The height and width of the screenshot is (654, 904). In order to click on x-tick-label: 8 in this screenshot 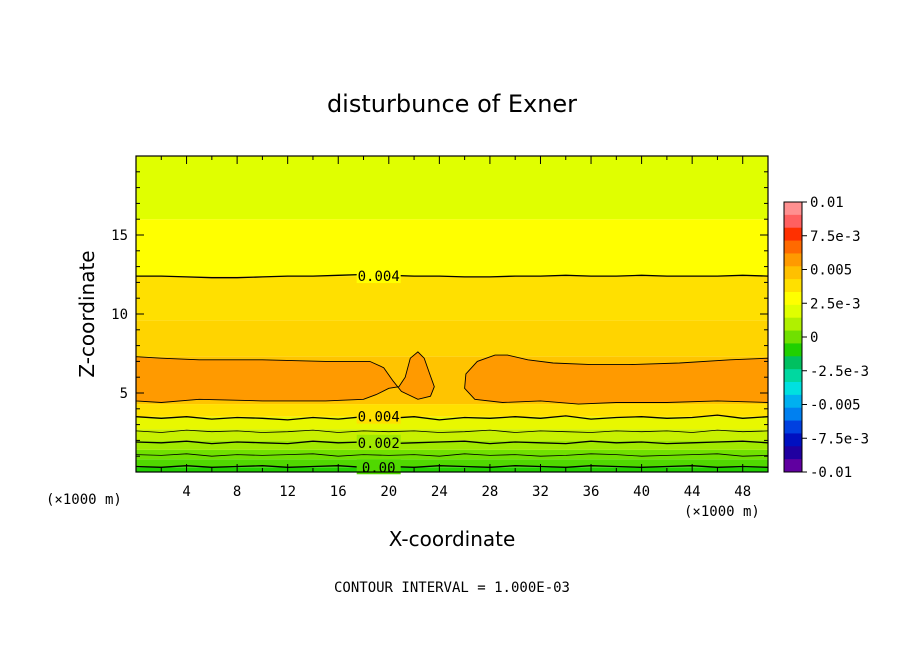, I will do `click(237, 492)`.